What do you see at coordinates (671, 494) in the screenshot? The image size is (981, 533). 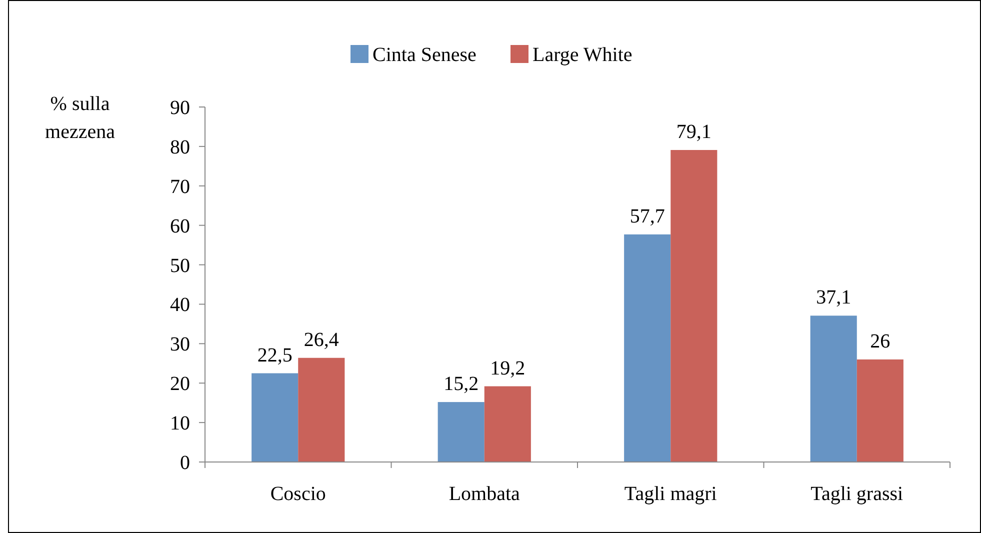 I see `x-tick-label: Tagli magri` at bounding box center [671, 494].